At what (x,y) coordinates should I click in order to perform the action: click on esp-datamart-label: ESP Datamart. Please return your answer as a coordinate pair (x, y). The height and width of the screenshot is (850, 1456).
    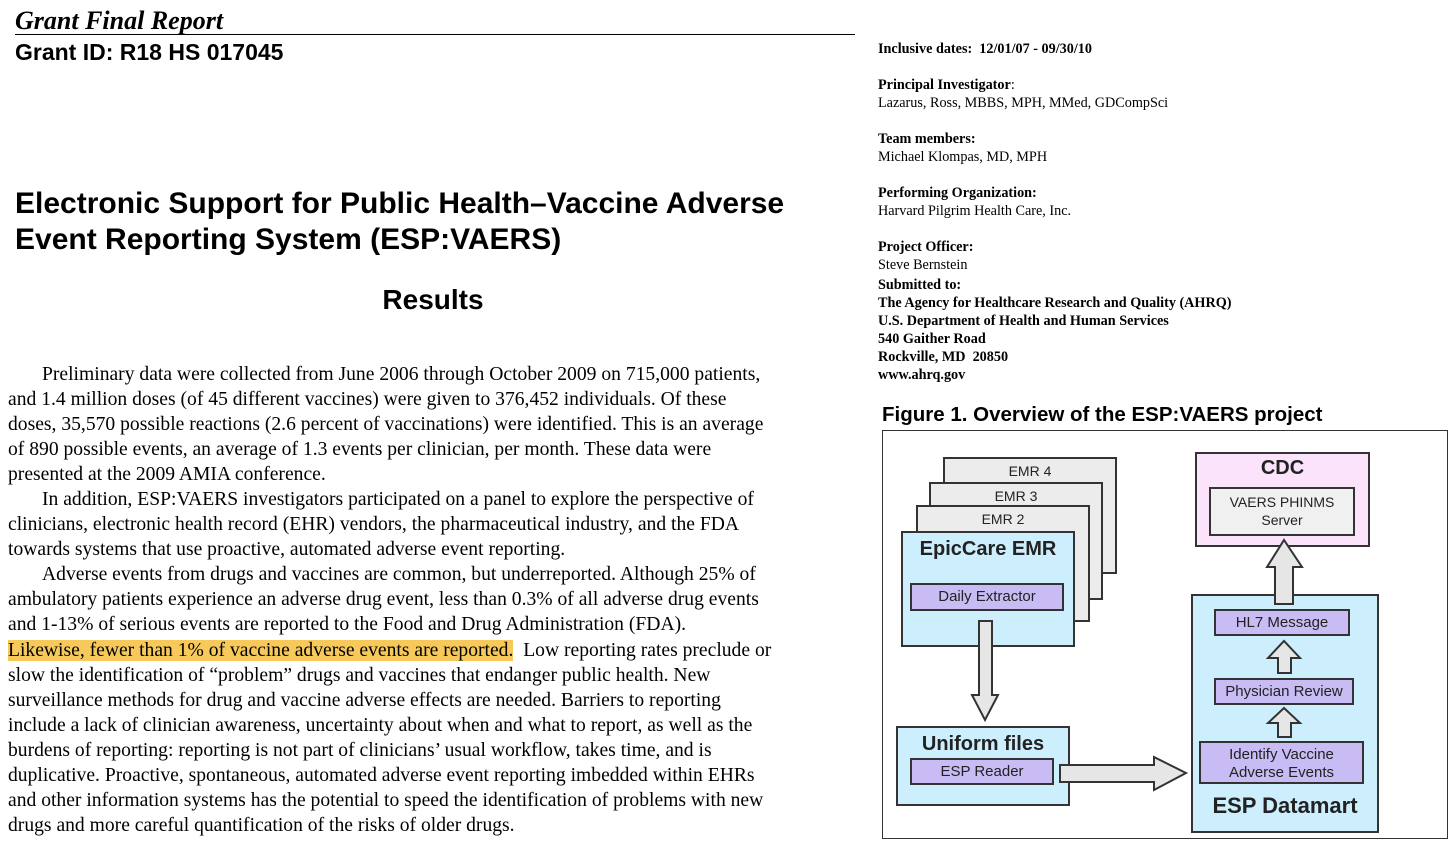
    Looking at the image, I should click on (1285, 805).